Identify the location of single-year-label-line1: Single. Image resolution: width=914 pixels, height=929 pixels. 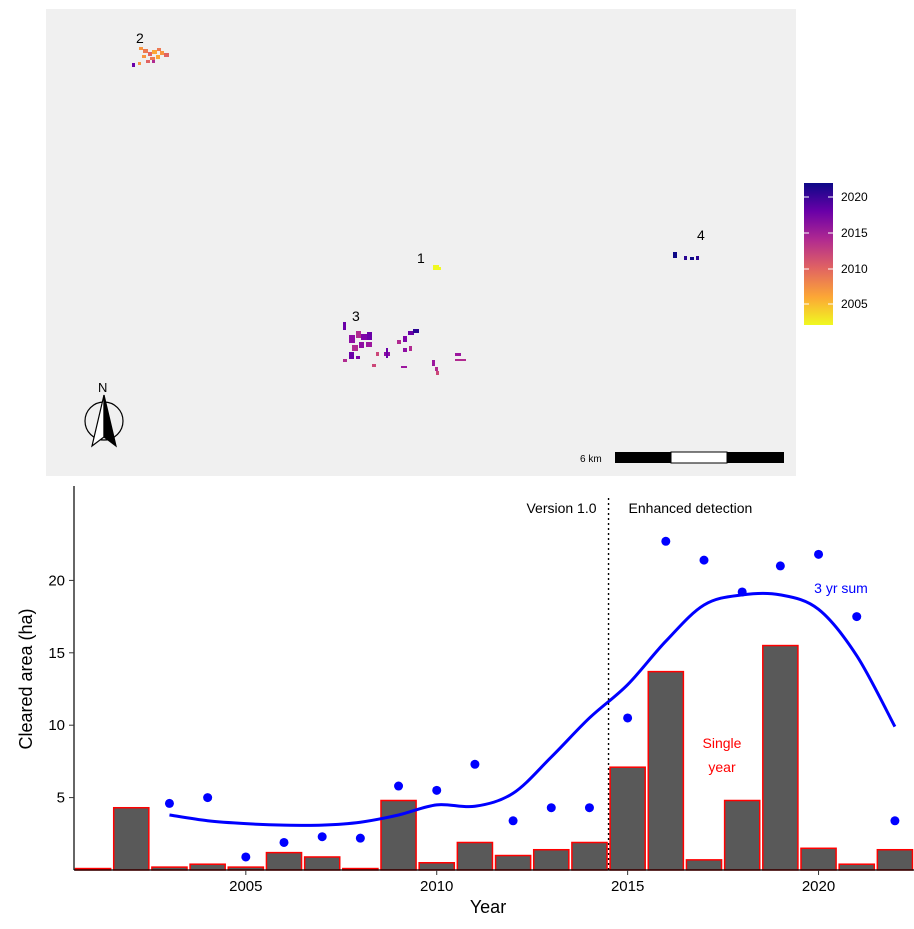
(722, 743).